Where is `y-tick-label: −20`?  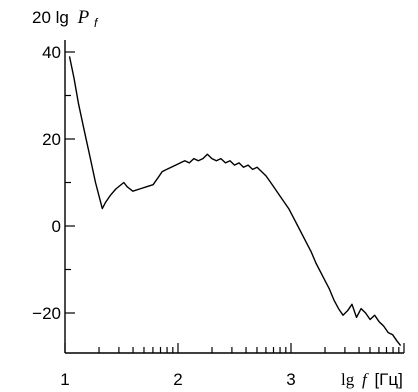
y-tick-label: −20 is located at coordinates (46, 313).